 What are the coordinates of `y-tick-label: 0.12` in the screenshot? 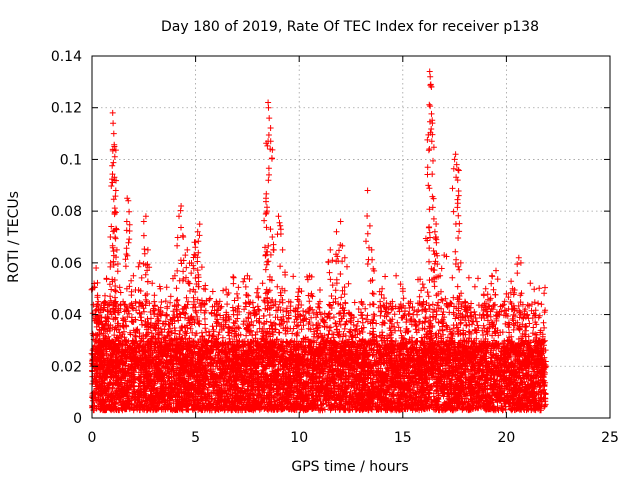 It's located at (66, 109).